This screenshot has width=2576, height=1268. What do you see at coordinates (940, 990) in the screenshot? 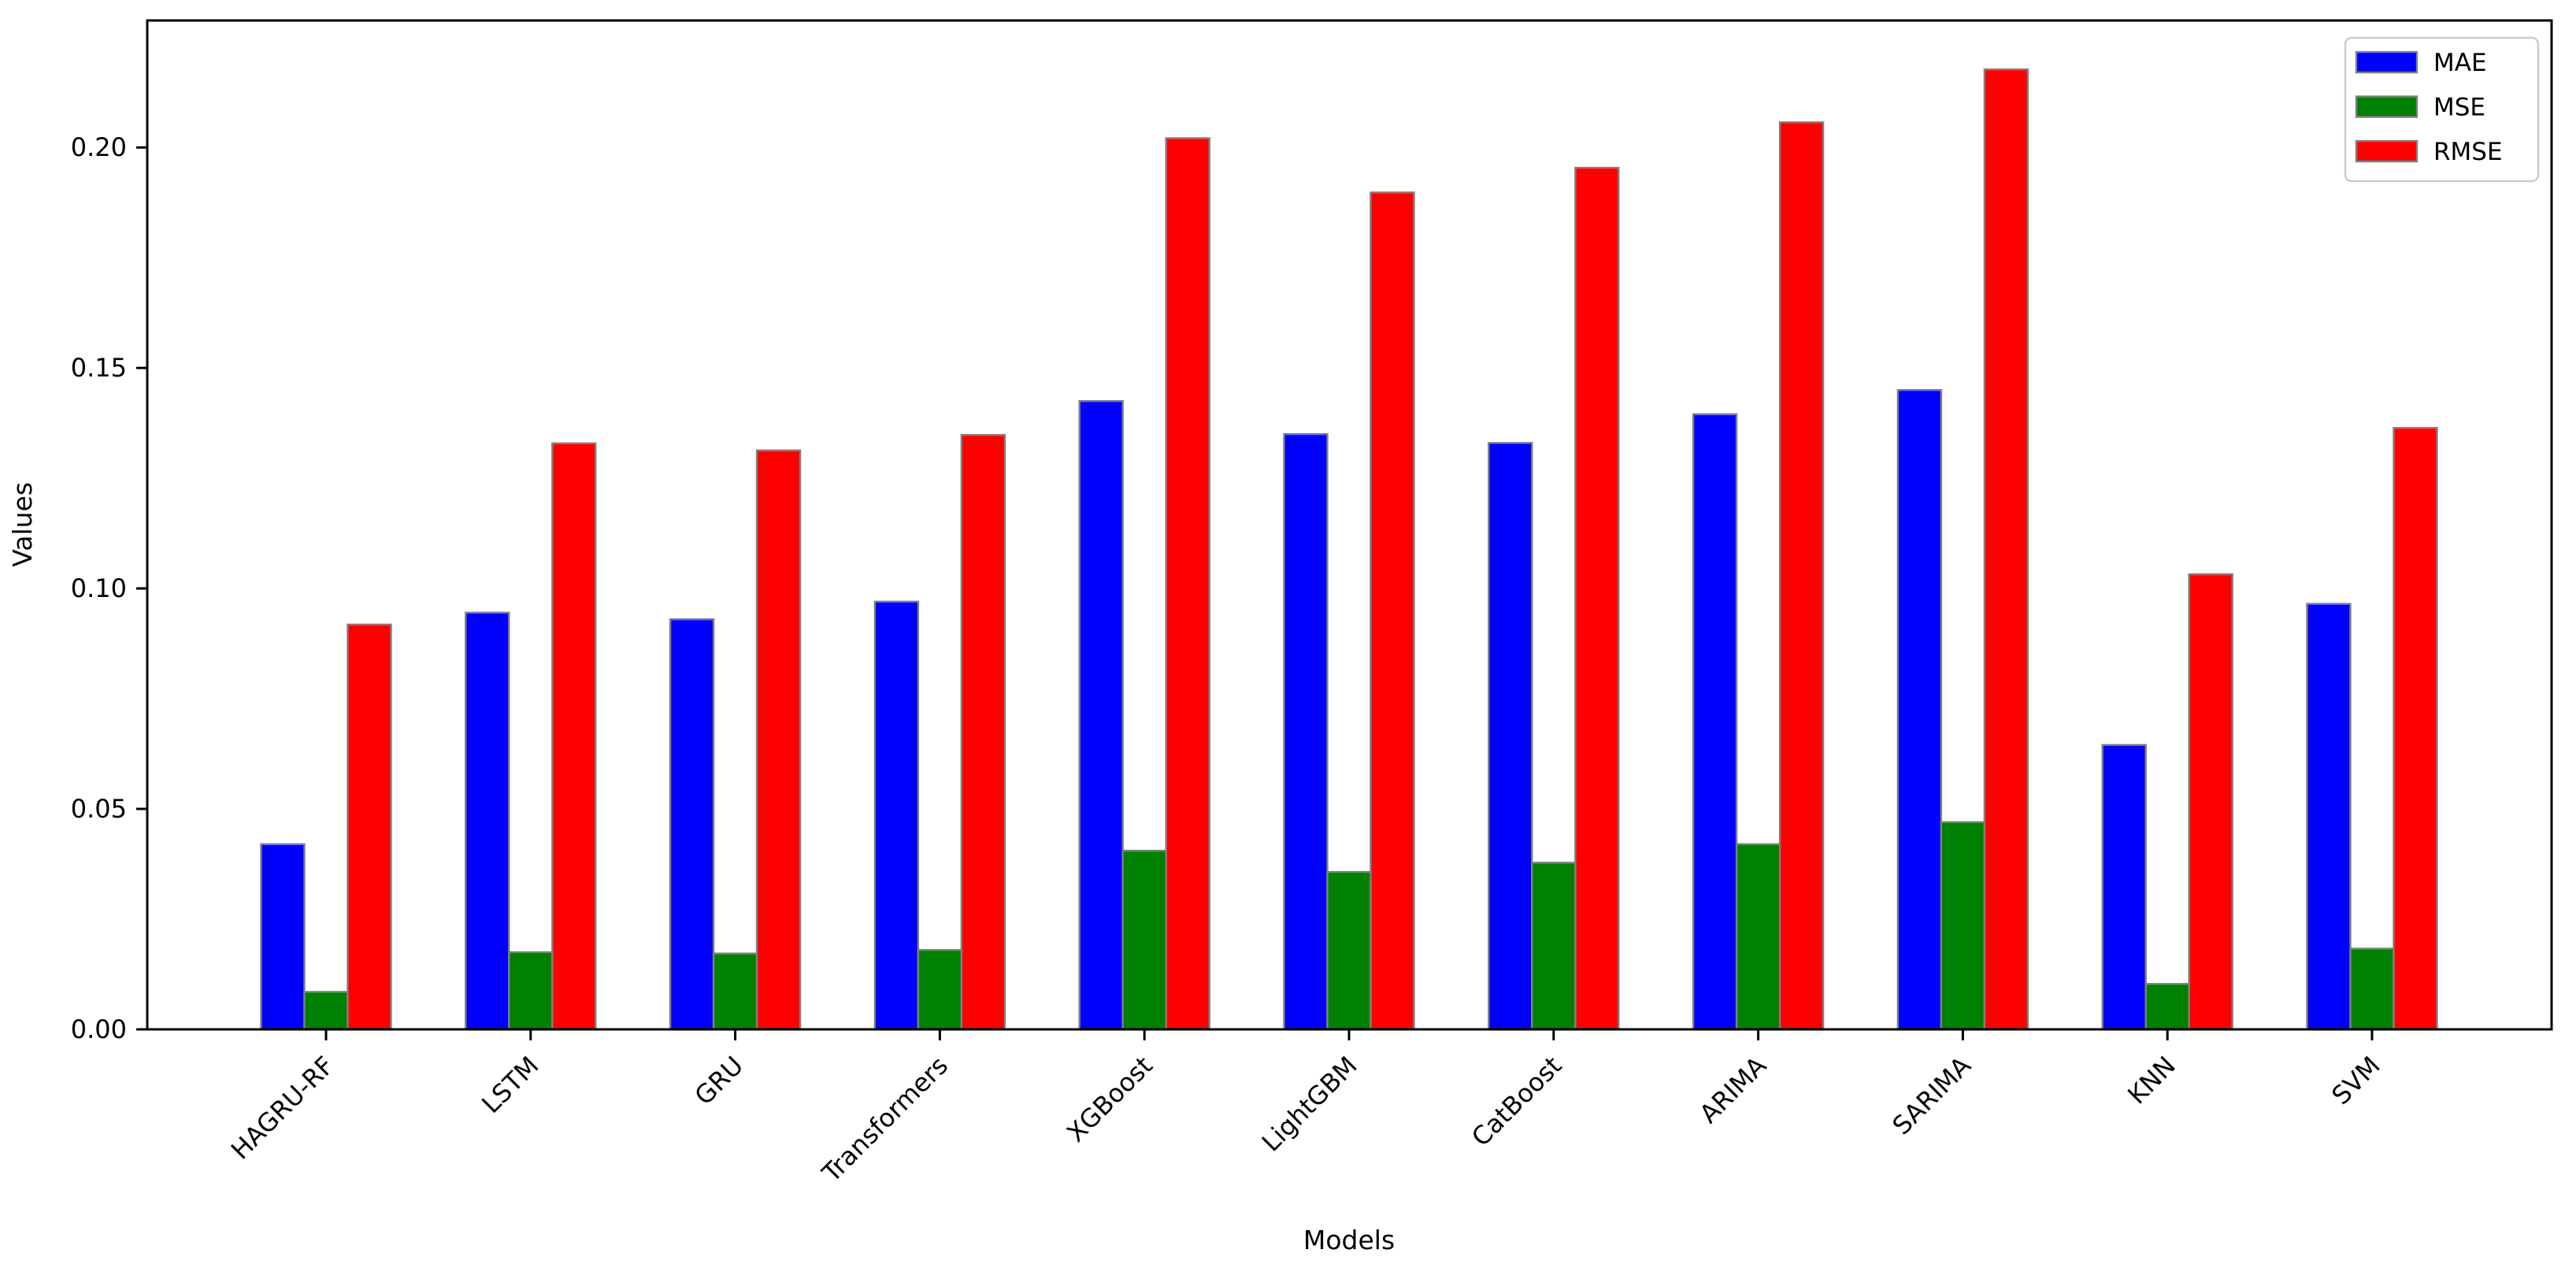
I see `bar-MSE-Transformers` at bounding box center [940, 990].